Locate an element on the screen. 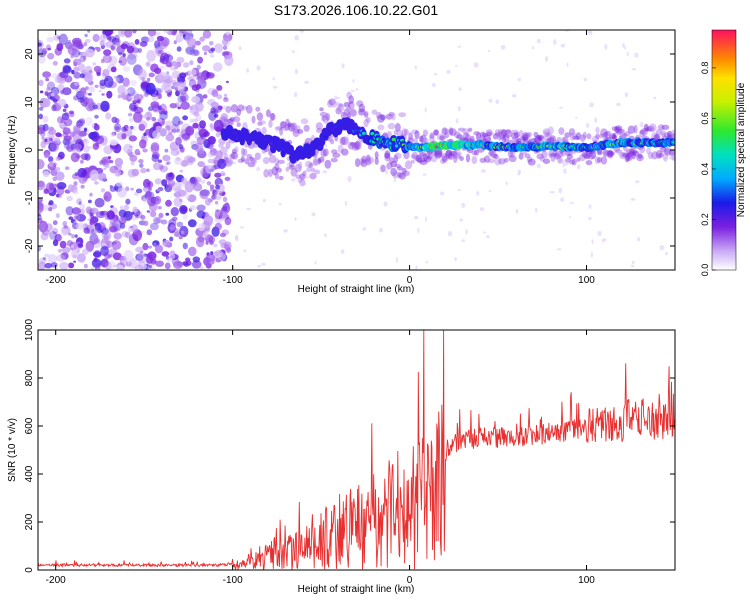  spectrogram-x-label: Height of straight line (km) is located at coordinates (356, 289).